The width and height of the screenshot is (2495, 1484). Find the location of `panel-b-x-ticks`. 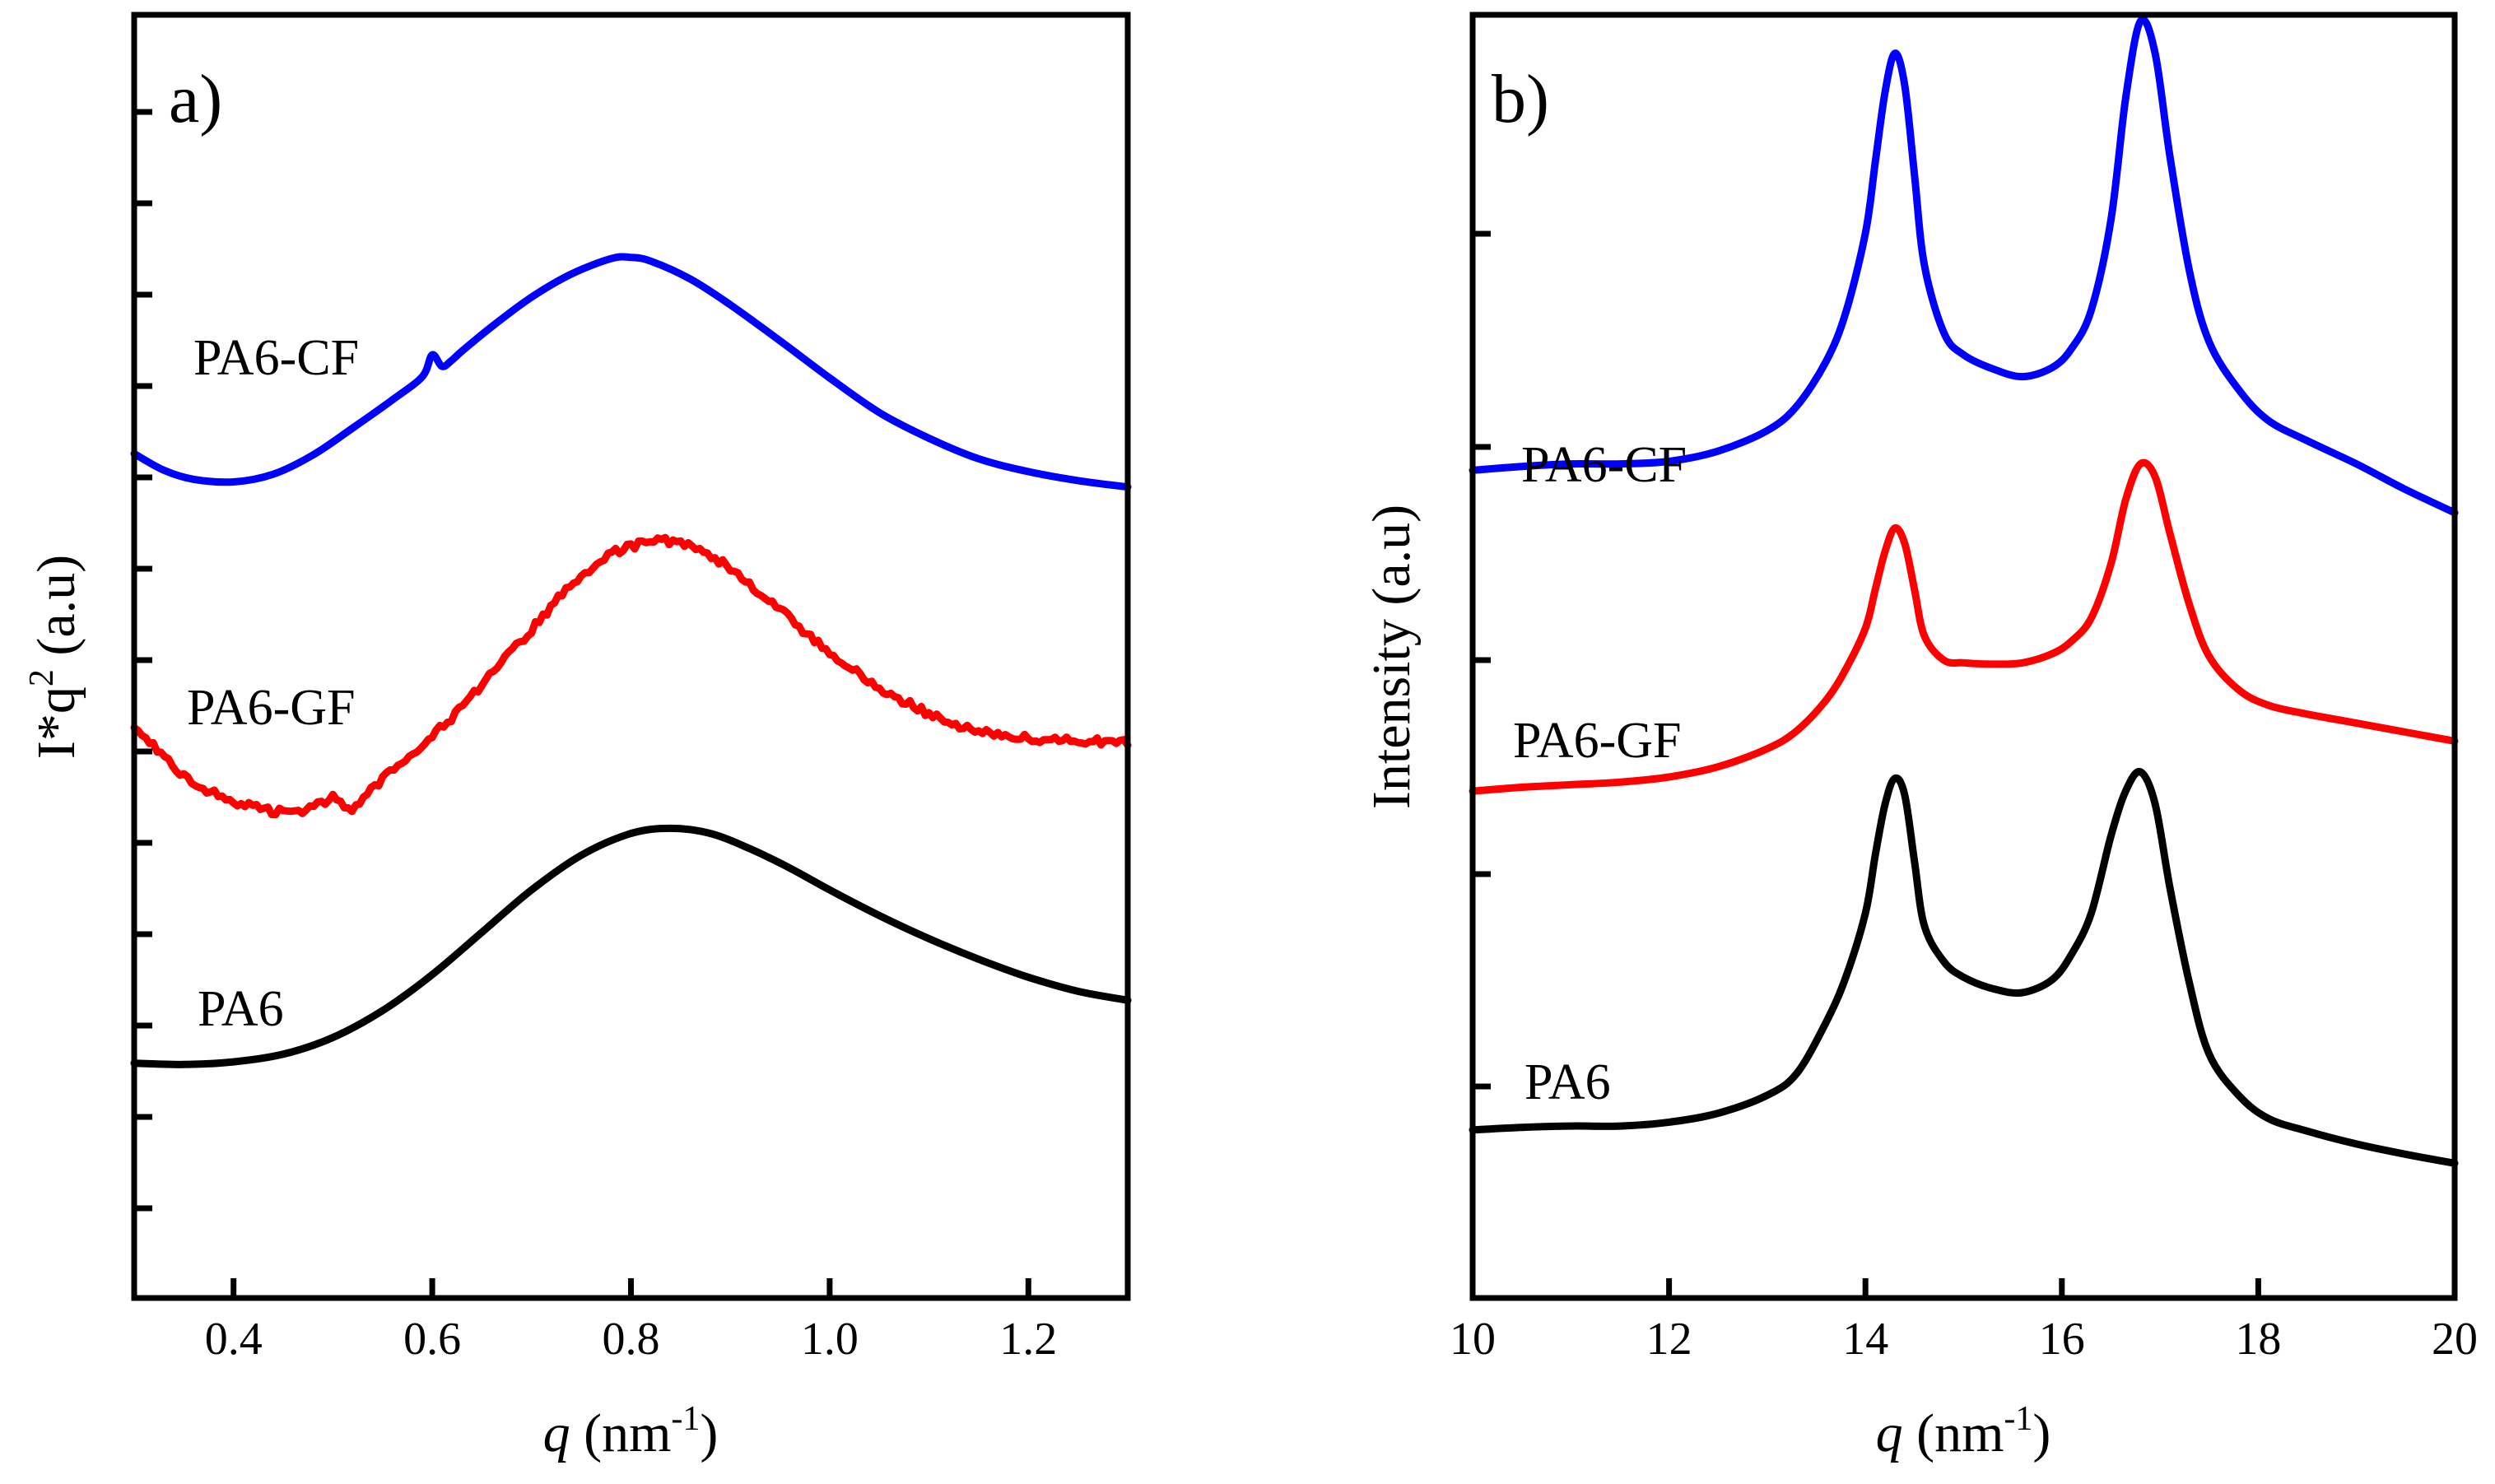

panel-b-x-ticks is located at coordinates (1963, 1288).